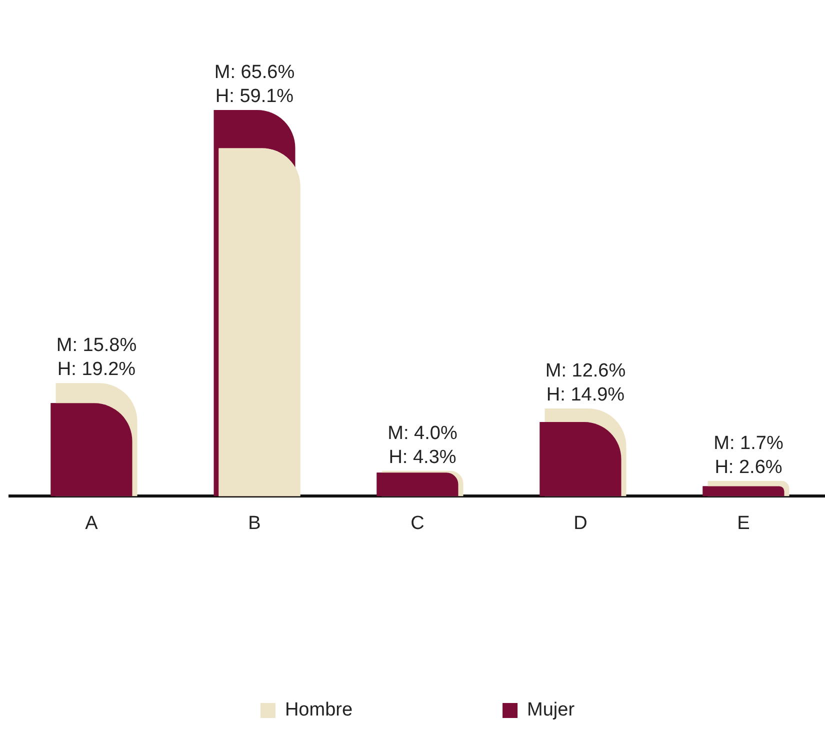 Image resolution: width=825 pixels, height=730 pixels. I want to click on data-label: H: 2.6%, so click(748, 467).